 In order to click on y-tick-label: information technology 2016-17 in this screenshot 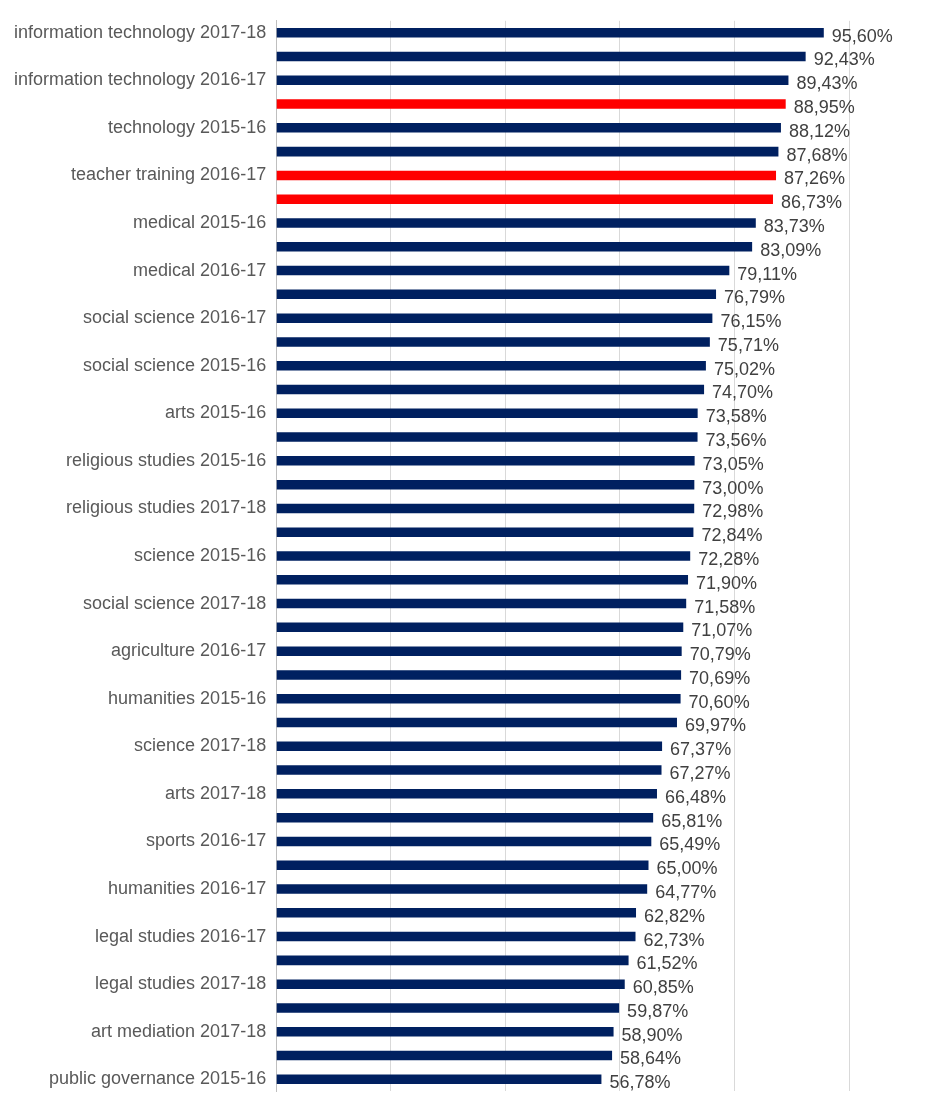, I will do `click(140, 79)`.